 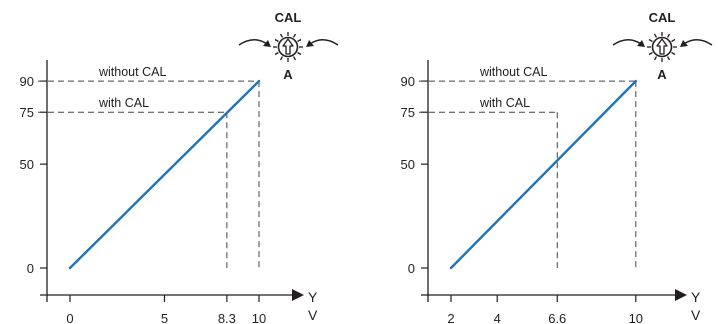 What do you see at coordinates (69, 317) in the screenshot?
I see `x-tick-label: 0` at bounding box center [69, 317].